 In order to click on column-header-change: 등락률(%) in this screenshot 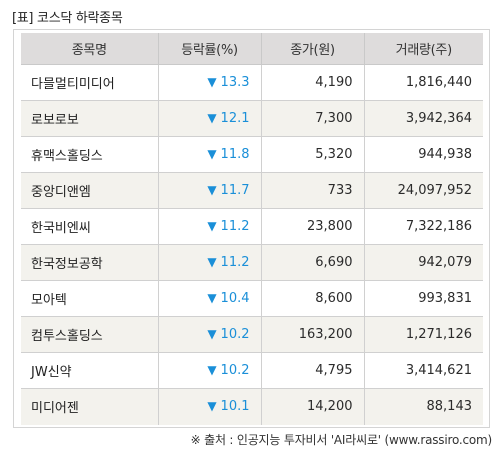, I will do `click(209, 49)`.